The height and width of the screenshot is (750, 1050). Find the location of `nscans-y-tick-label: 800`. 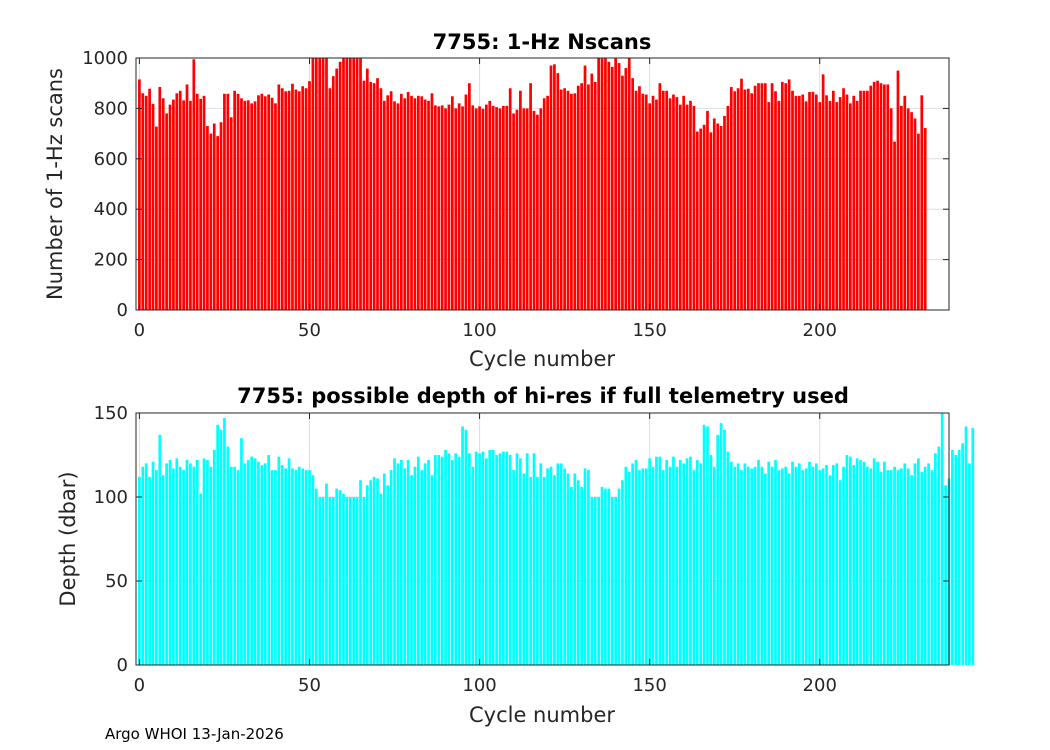

nscans-y-tick-label: 800 is located at coordinates (111, 108).